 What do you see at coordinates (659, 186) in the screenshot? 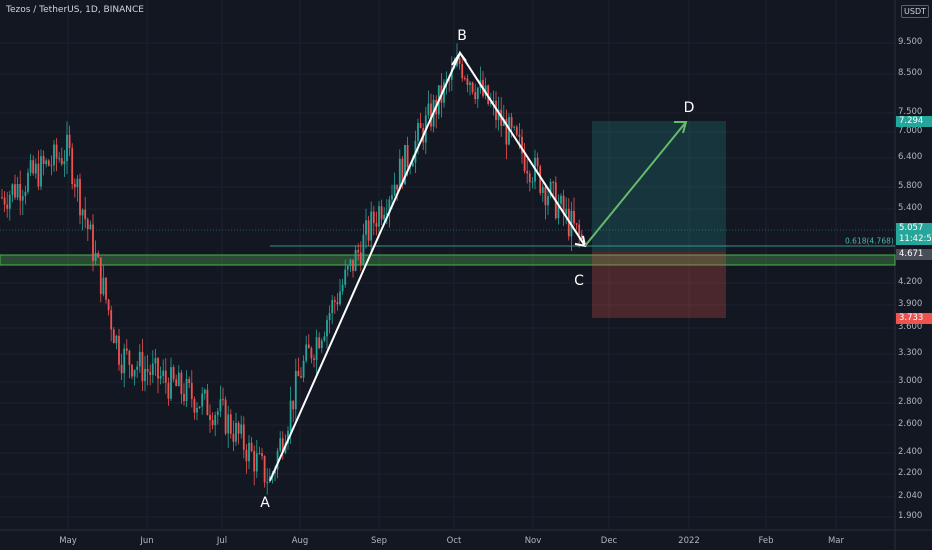
I see `profit-zone` at bounding box center [659, 186].